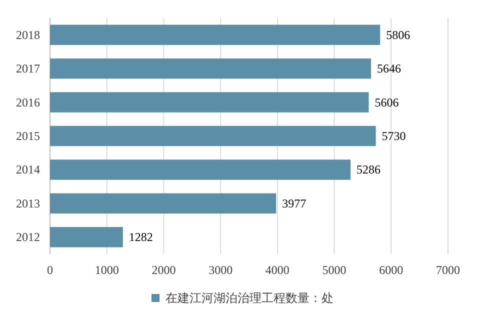 The height and width of the screenshot is (326, 485). Describe the element at coordinates (386, 102) in the screenshot. I see `data-label: 5606` at that location.